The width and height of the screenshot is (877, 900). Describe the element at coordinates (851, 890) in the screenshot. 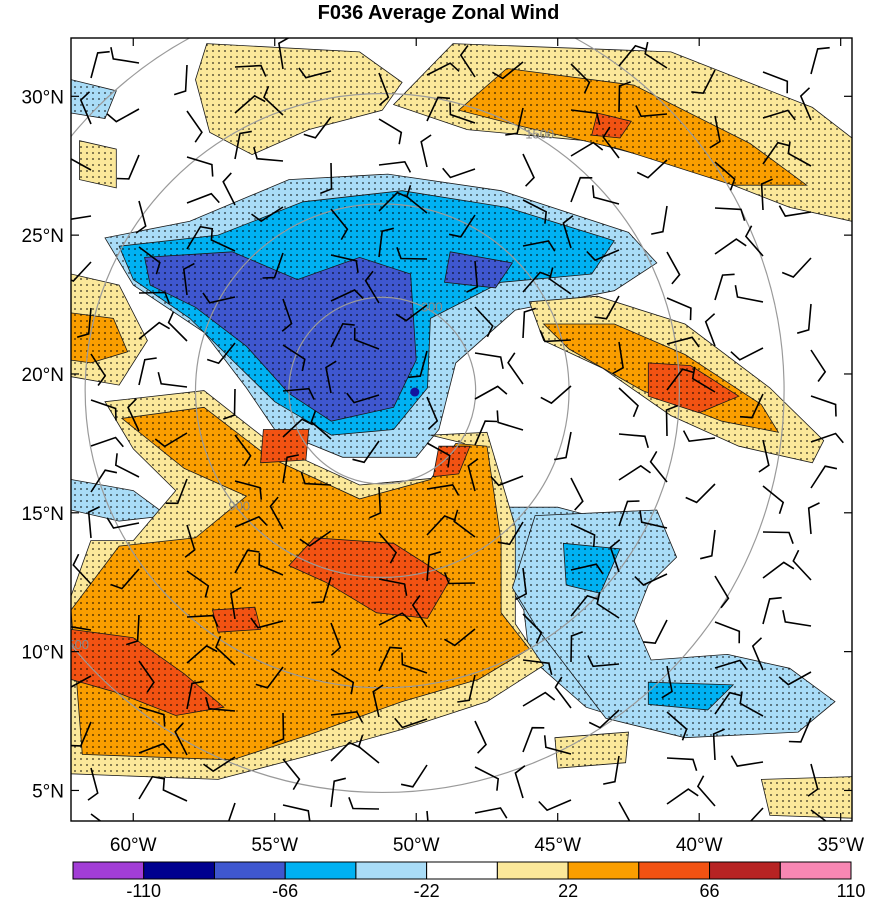

I see `colorbar-label: 110` at that location.